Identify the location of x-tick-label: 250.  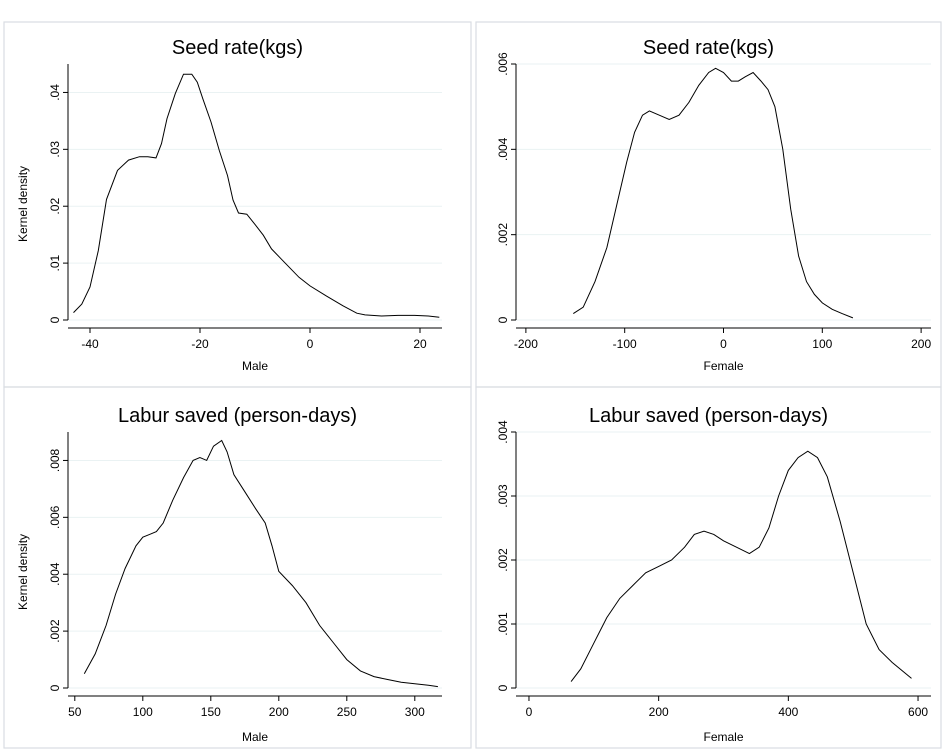
(347, 712).